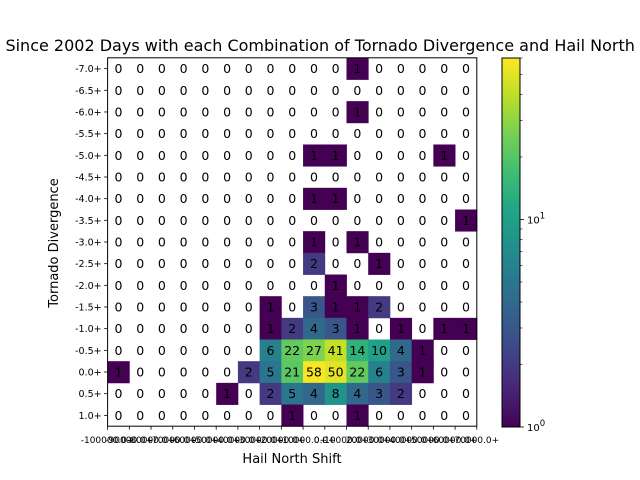 The image size is (640, 480). Describe the element at coordinates (260, 441) in the screenshot. I see `x-tick-label: -30000.0+` at that location.